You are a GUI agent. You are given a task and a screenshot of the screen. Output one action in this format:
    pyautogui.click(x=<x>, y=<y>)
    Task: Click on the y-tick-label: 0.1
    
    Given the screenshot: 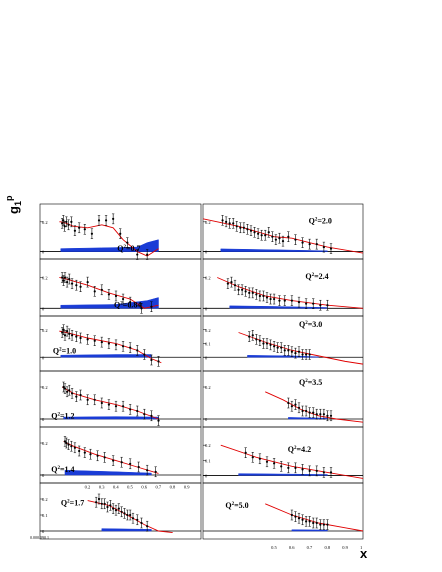 What is the action you would take?
    pyautogui.click(x=45, y=515)
    